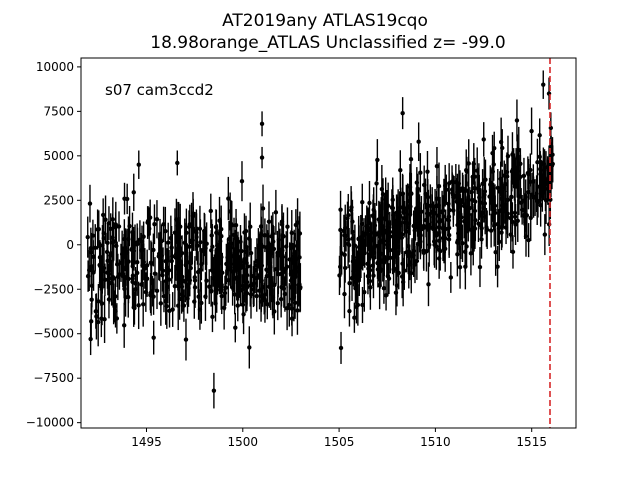  I want to click on chart-title-line-2: 18.98orange_ATLAS Unclassified z= -99.0, so click(327, 43).